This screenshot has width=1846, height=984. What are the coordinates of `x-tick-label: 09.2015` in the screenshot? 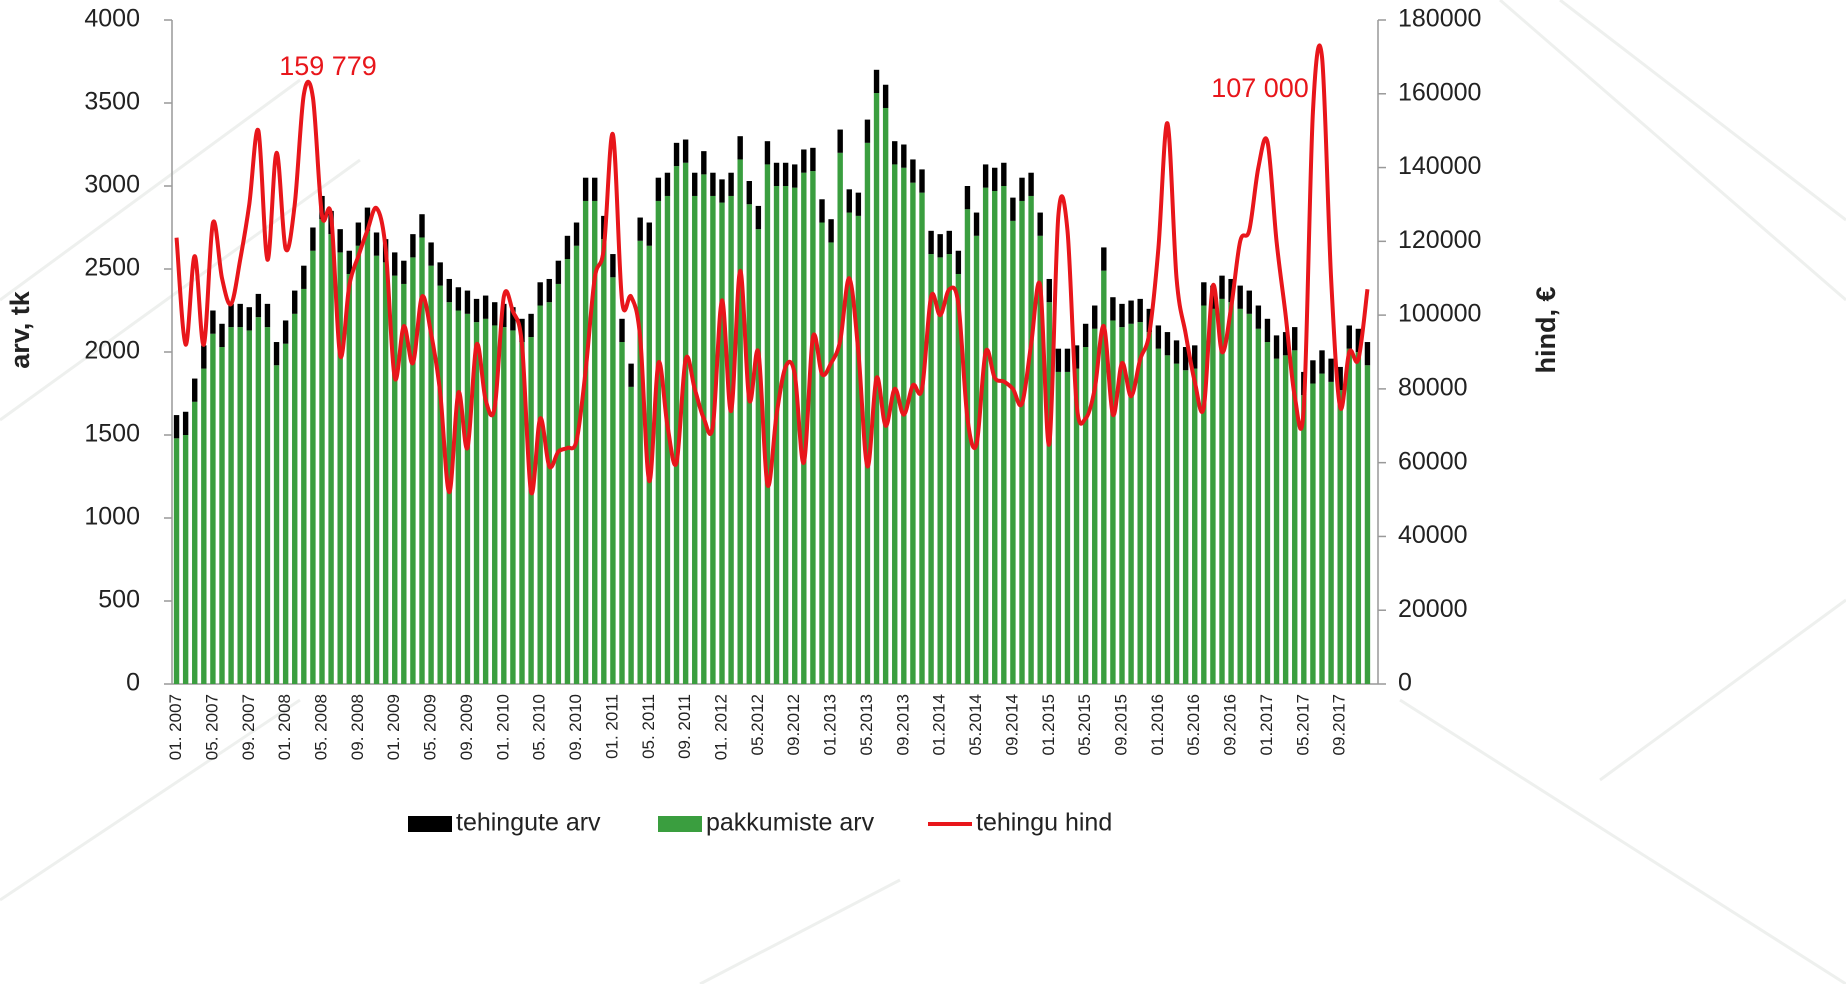 It's located at (1120, 724).